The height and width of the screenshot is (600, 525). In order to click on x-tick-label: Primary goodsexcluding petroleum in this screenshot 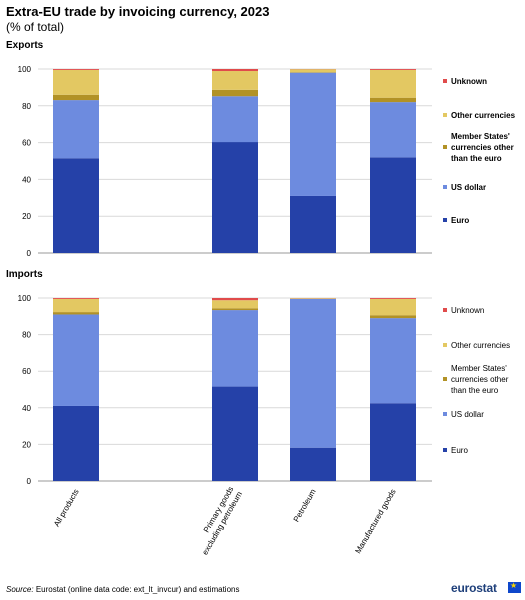, I will do `click(218, 521)`.